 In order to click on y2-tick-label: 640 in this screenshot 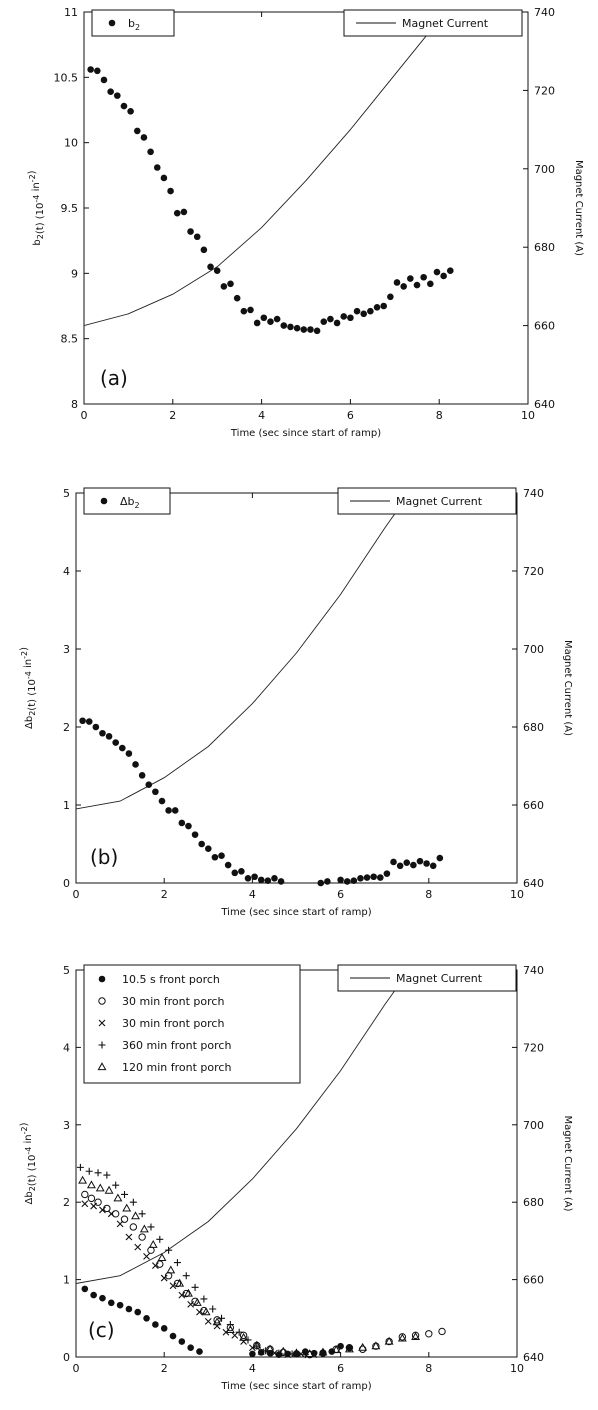, I will do `click(544, 404)`.